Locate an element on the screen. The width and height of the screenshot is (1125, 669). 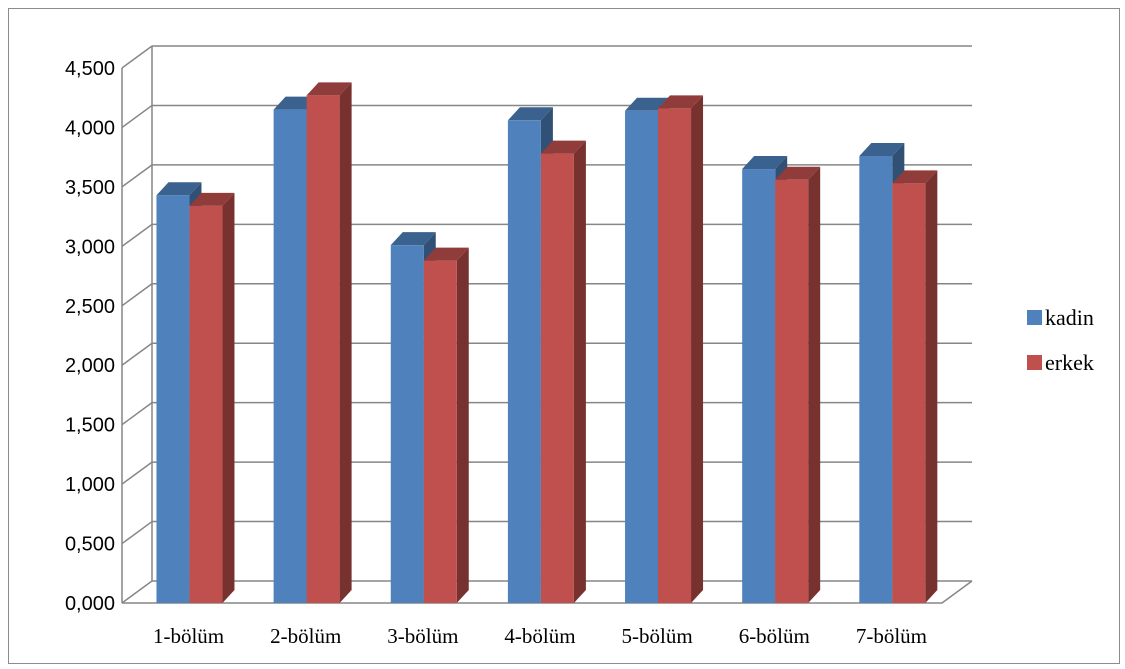
x-tick-label: 4-bölüm is located at coordinates (539, 636).